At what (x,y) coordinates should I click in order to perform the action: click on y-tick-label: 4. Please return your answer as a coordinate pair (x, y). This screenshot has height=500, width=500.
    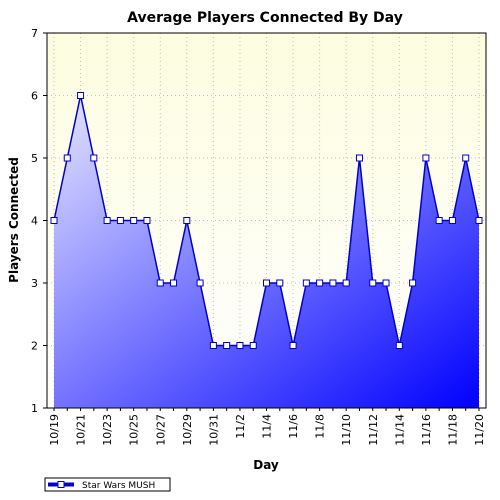
    Looking at the image, I should click on (34, 221).